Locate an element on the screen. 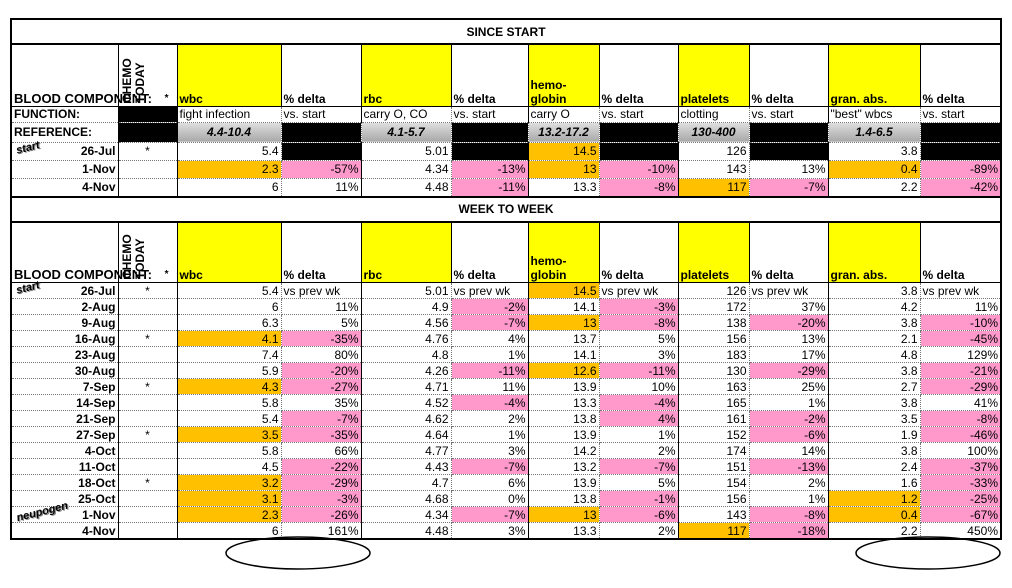  section-title: WEEK TO WEEK is located at coordinates (506, 209).